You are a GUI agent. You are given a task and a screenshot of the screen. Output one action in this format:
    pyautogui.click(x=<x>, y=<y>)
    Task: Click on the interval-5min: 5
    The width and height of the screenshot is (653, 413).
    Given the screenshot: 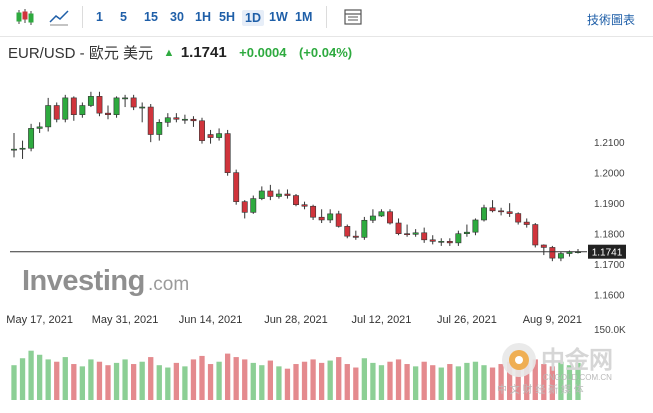 What is the action you would take?
    pyautogui.click(x=123, y=17)
    